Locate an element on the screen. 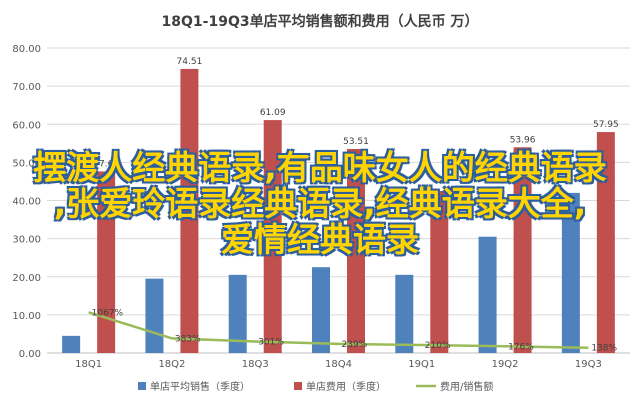 The image size is (640, 405). y-tick-label-6: 60.00 is located at coordinates (26, 125).